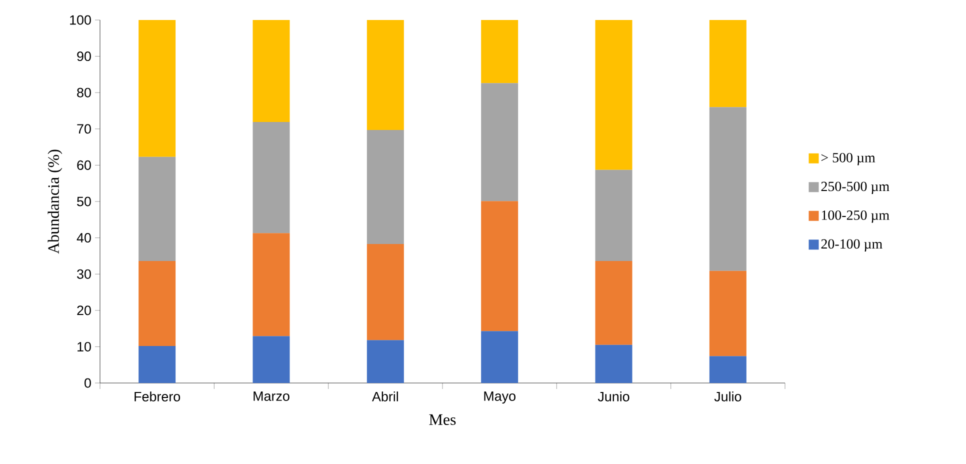  I want to click on legend-label: 20-100 µm, so click(851, 245).